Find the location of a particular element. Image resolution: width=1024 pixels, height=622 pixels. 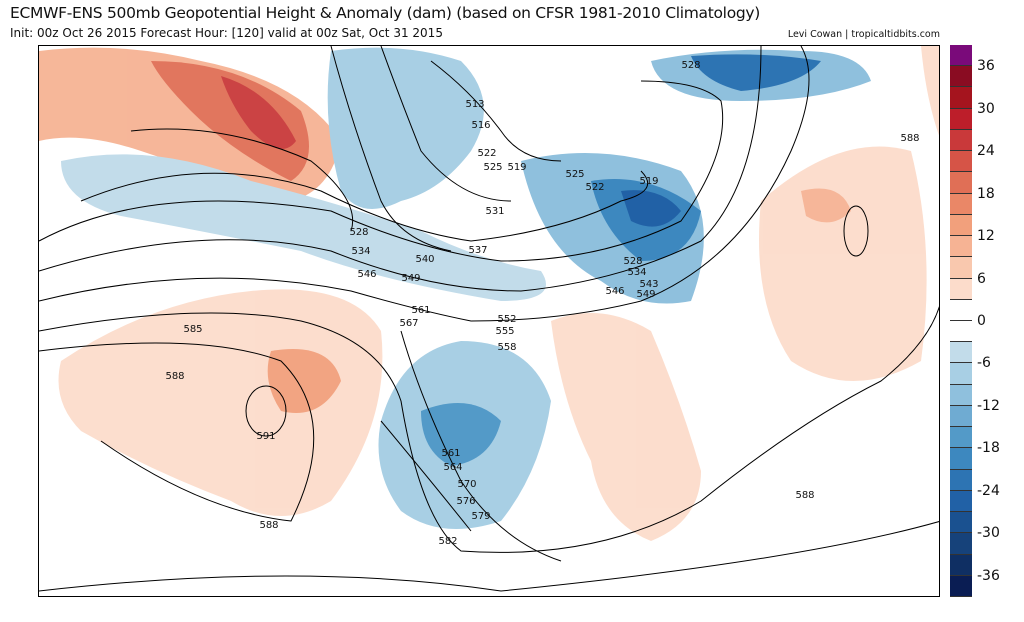

anomaly-colorbar is located at coordinates (961, 321).